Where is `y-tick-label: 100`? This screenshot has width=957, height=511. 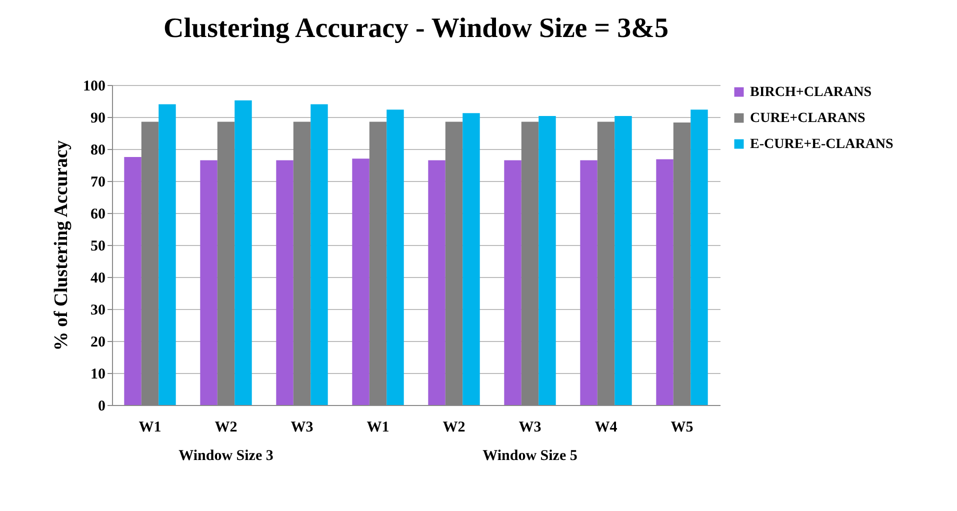
y-tick-label: 100 is located at coordinates (94, 86).